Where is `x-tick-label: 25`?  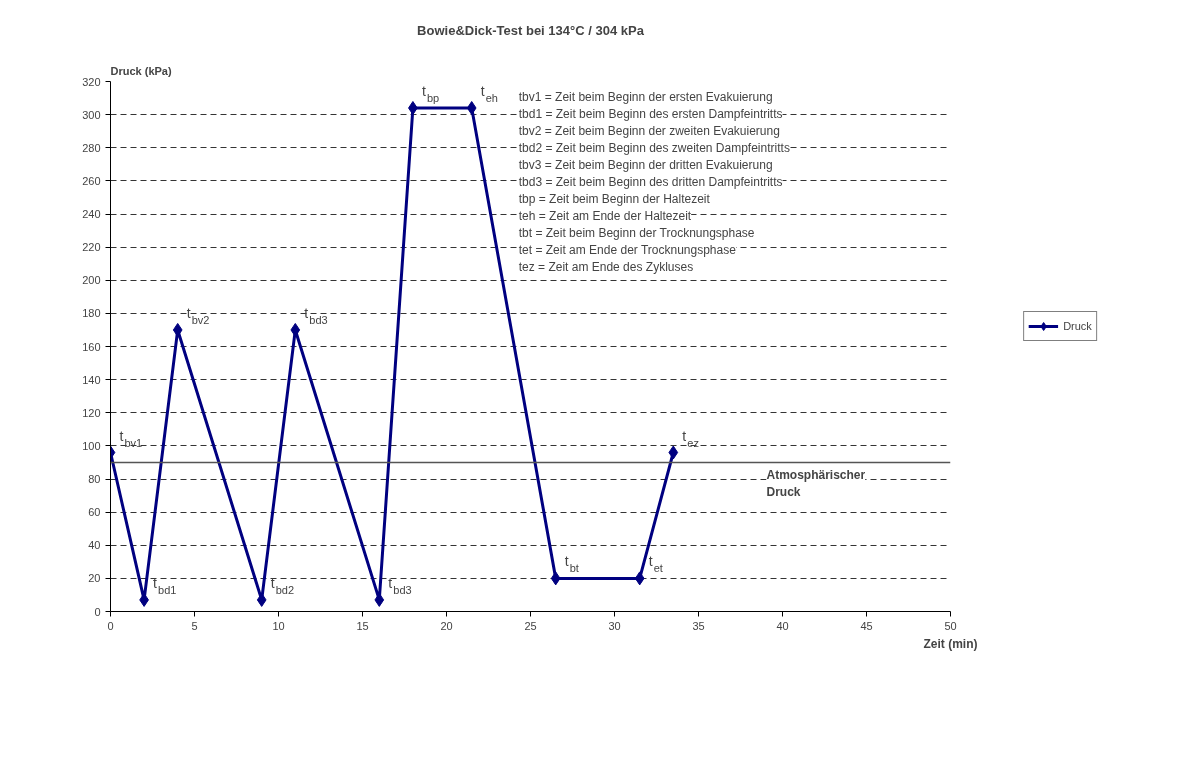
x-tick-label: 25 is located at coordinates (530, 625).